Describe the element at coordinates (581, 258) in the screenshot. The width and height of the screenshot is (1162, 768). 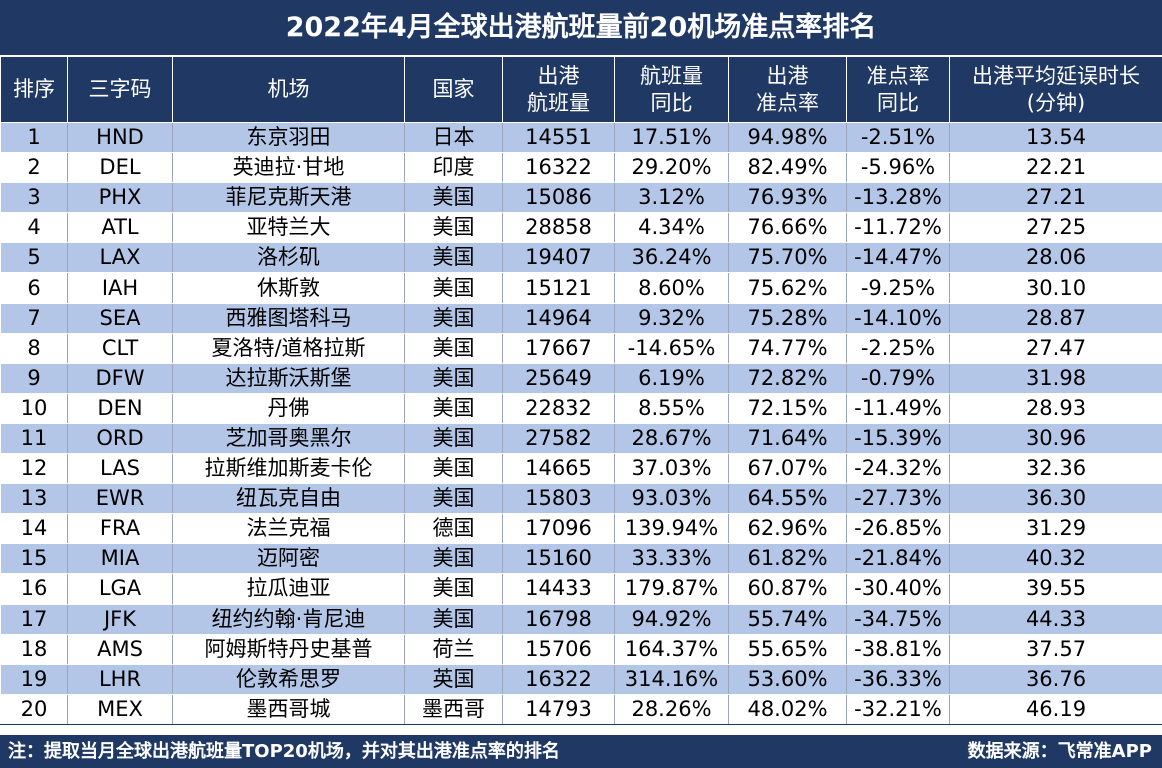
I see `table-row: 5 LAX 洛杉矶 美国 19407 36.24% 75.70% -14.47% 28.06` at that location.